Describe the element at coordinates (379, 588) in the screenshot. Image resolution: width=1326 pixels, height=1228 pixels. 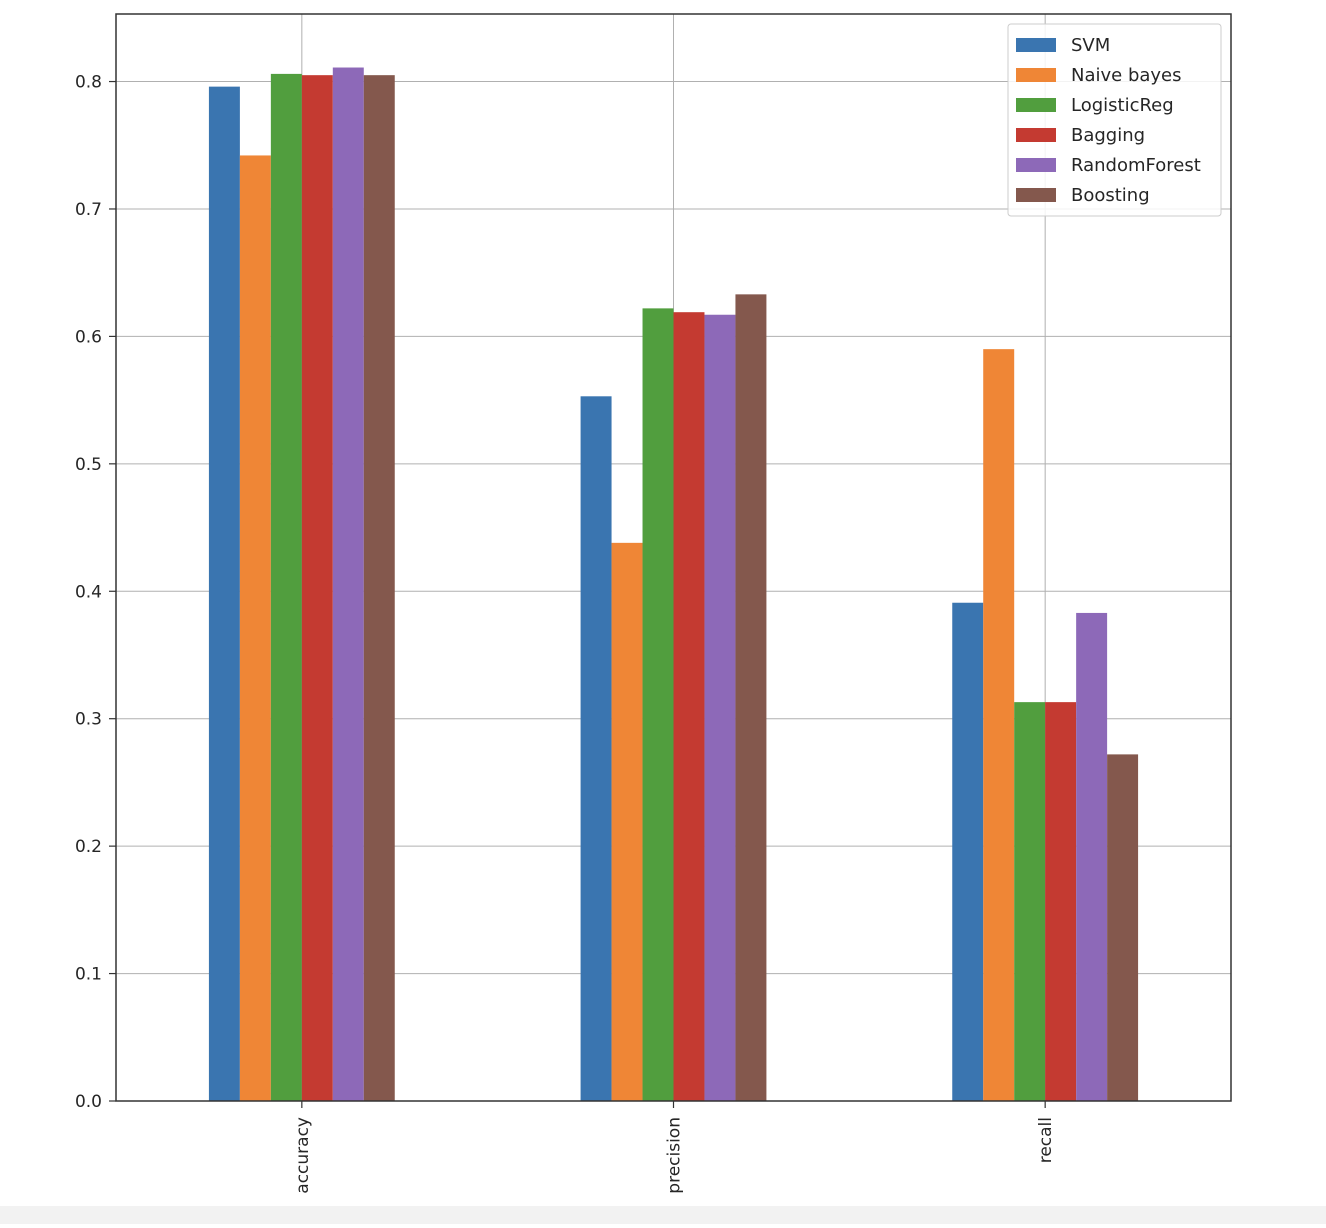
I see `bar-accuracy-boosting` at that location.